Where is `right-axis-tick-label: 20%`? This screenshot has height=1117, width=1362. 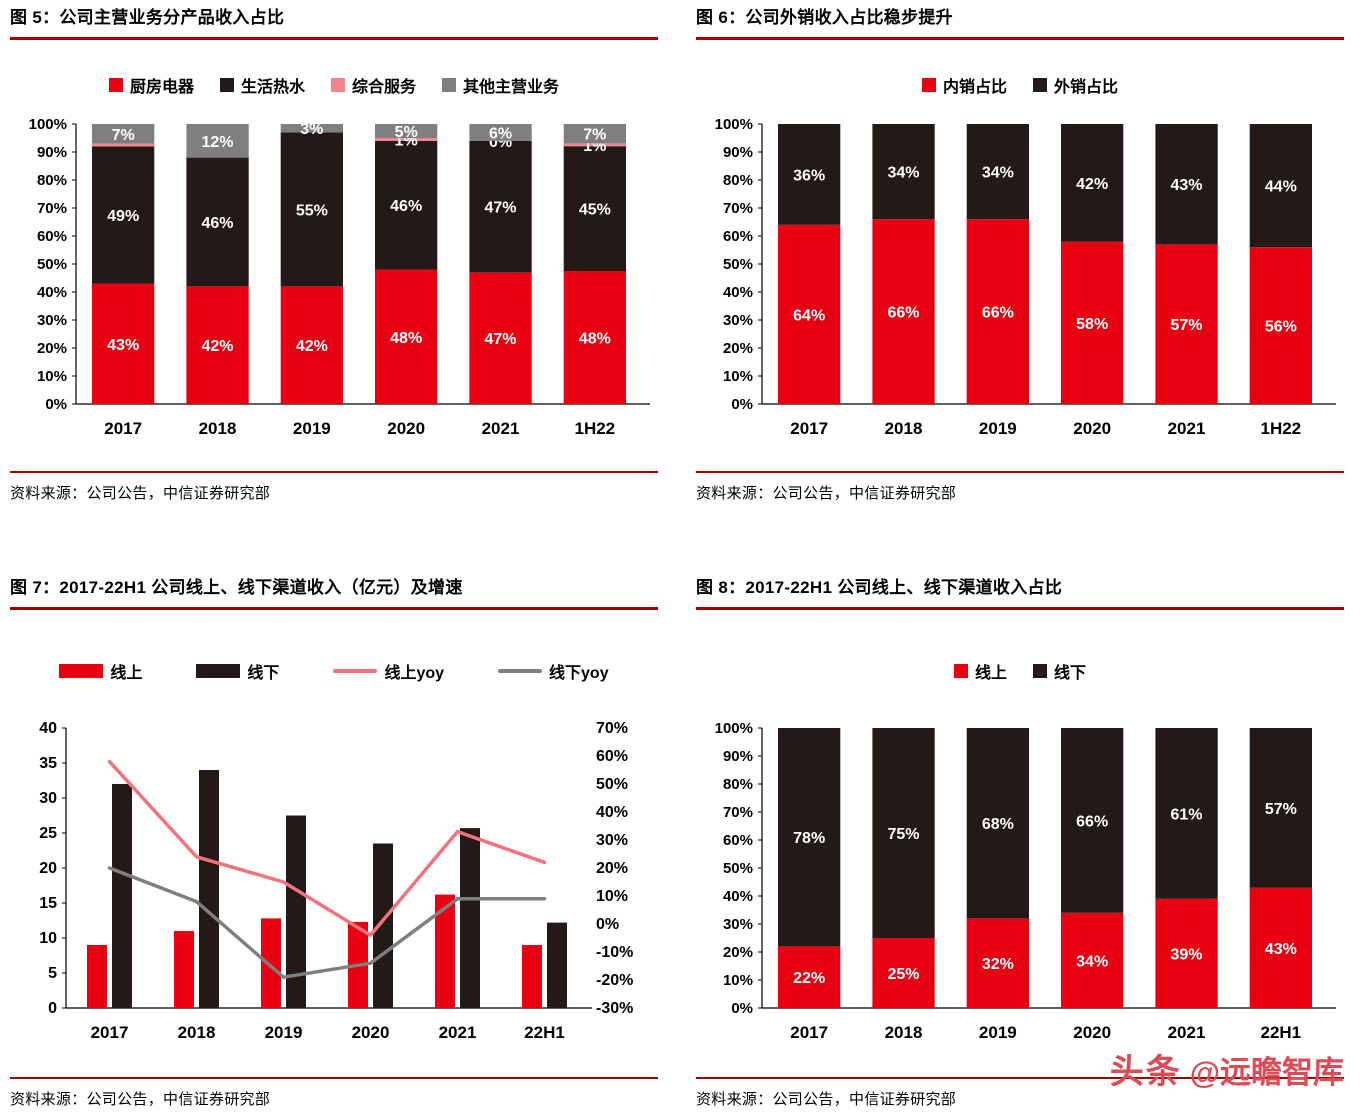
right-axis-tick-label: 20% is located at coordinates (612, 868).